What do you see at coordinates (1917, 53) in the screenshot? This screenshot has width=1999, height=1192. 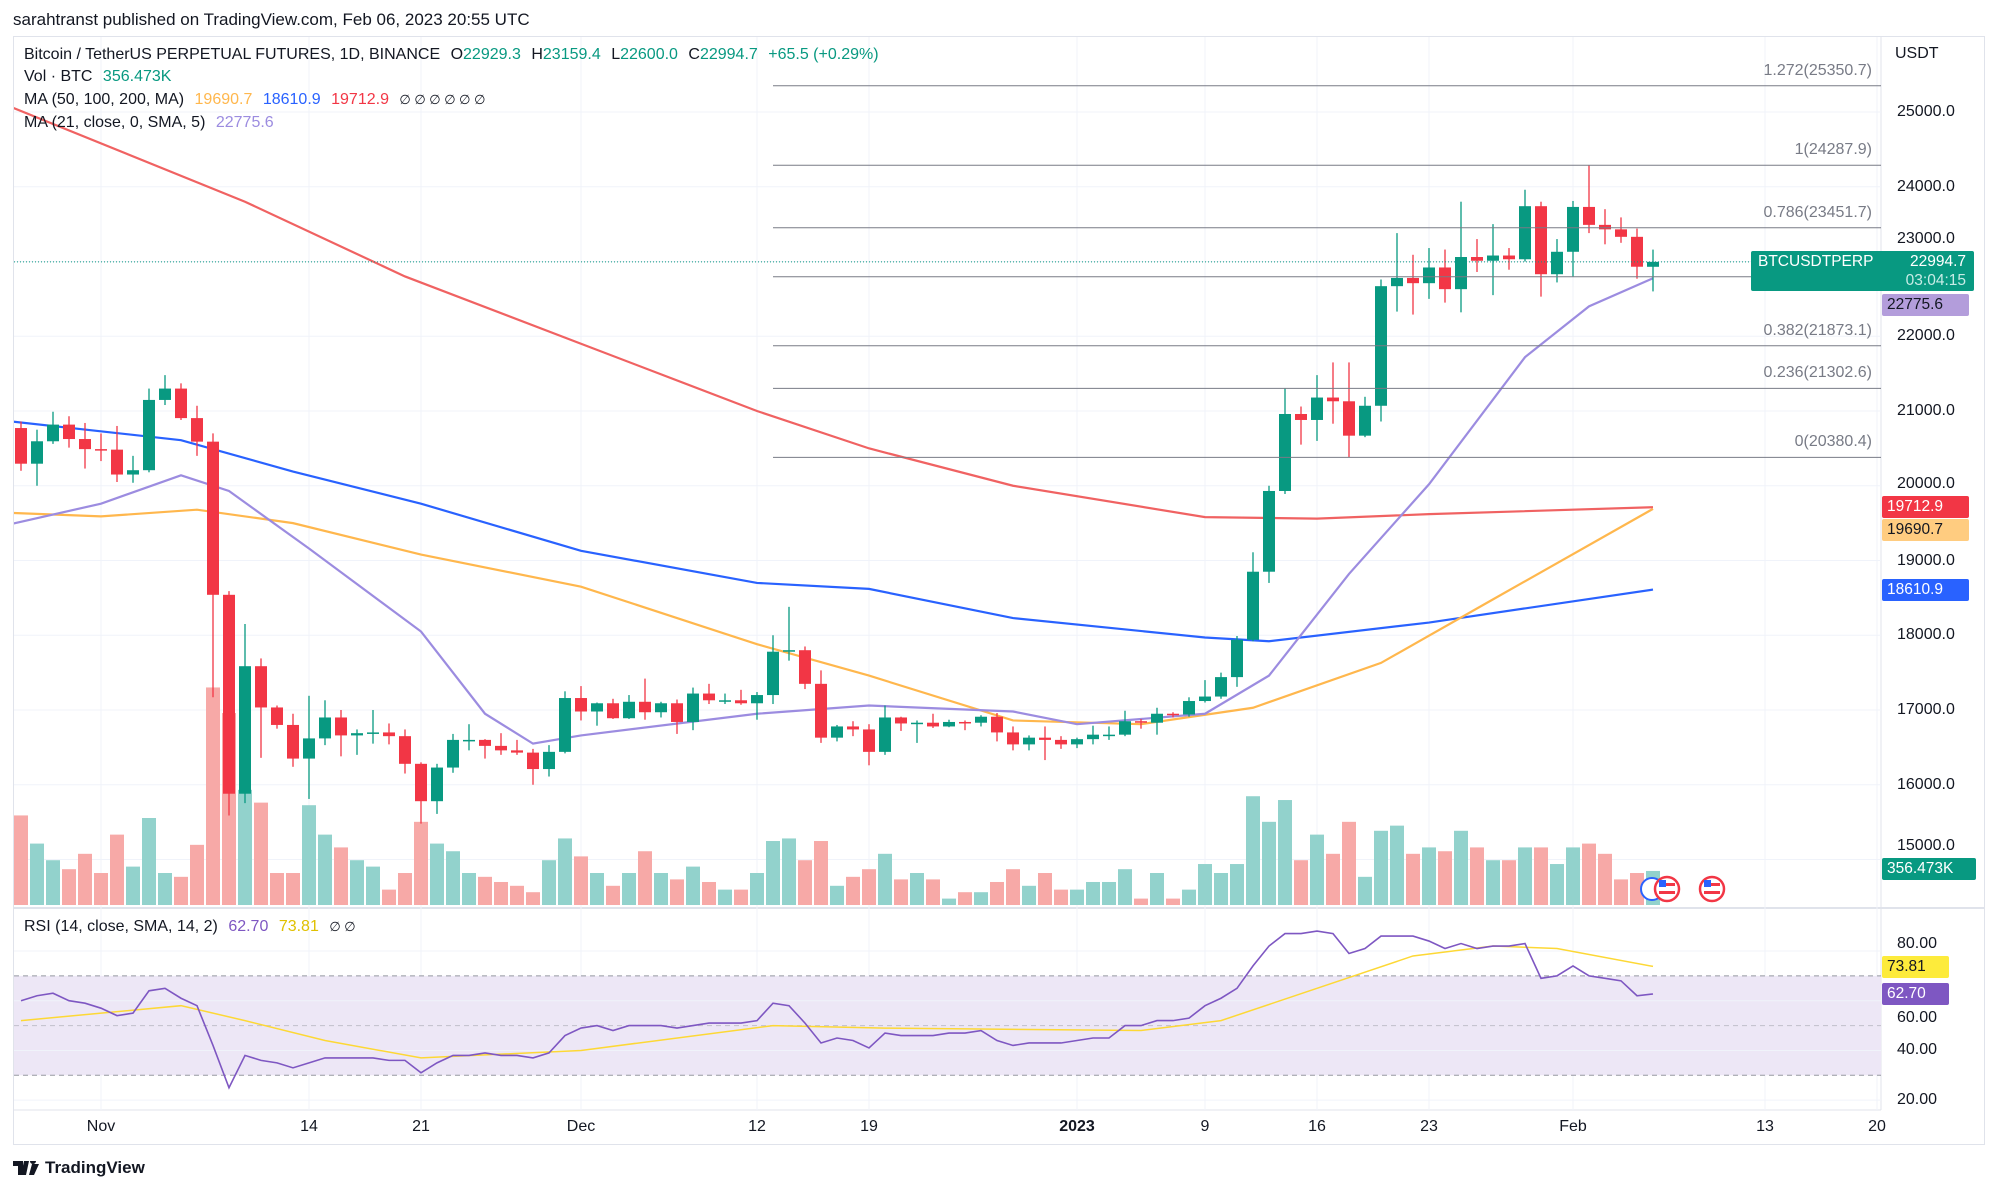 I see `currency-label: USDT` at bounding box center [1917, 53].